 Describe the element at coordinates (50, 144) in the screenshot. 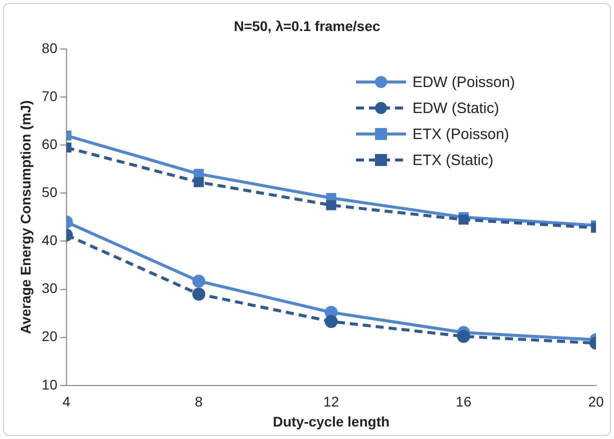

I see `y-tick-label: 60` at that location.